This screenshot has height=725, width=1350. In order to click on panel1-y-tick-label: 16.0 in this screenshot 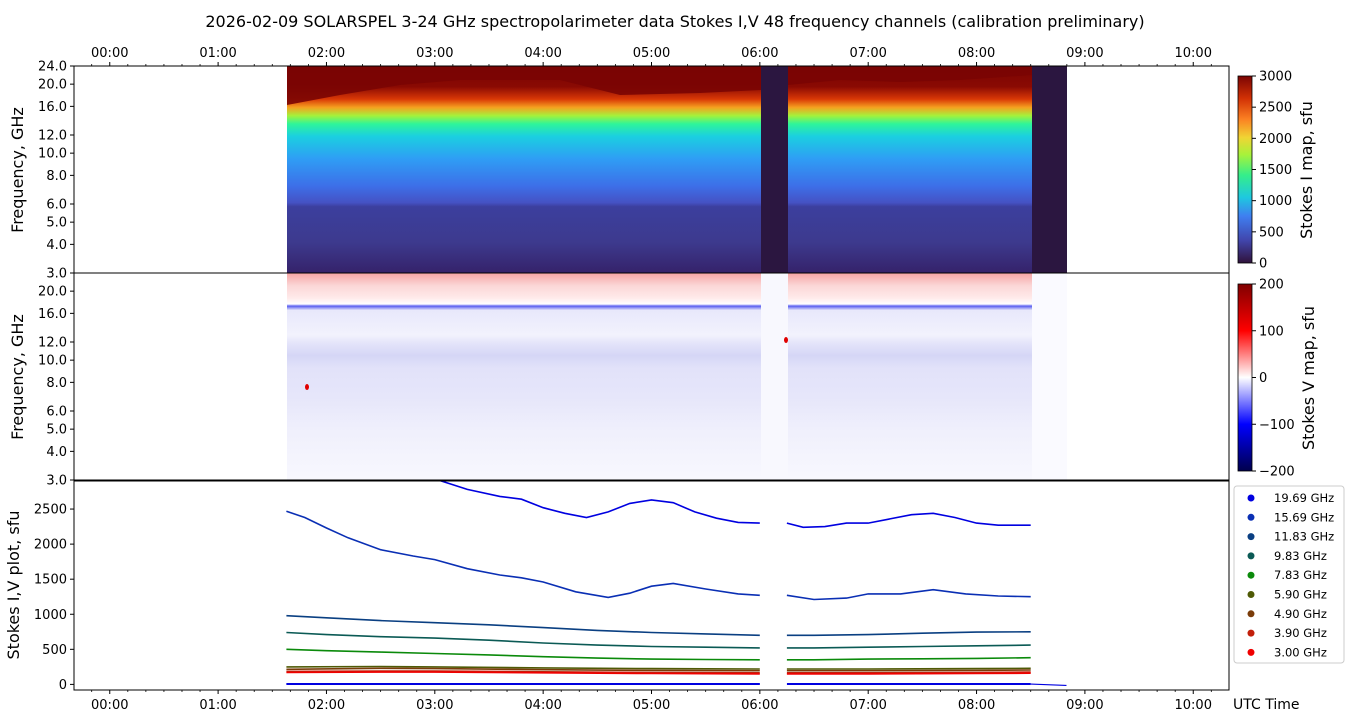, I will do `click(52, 107)`.